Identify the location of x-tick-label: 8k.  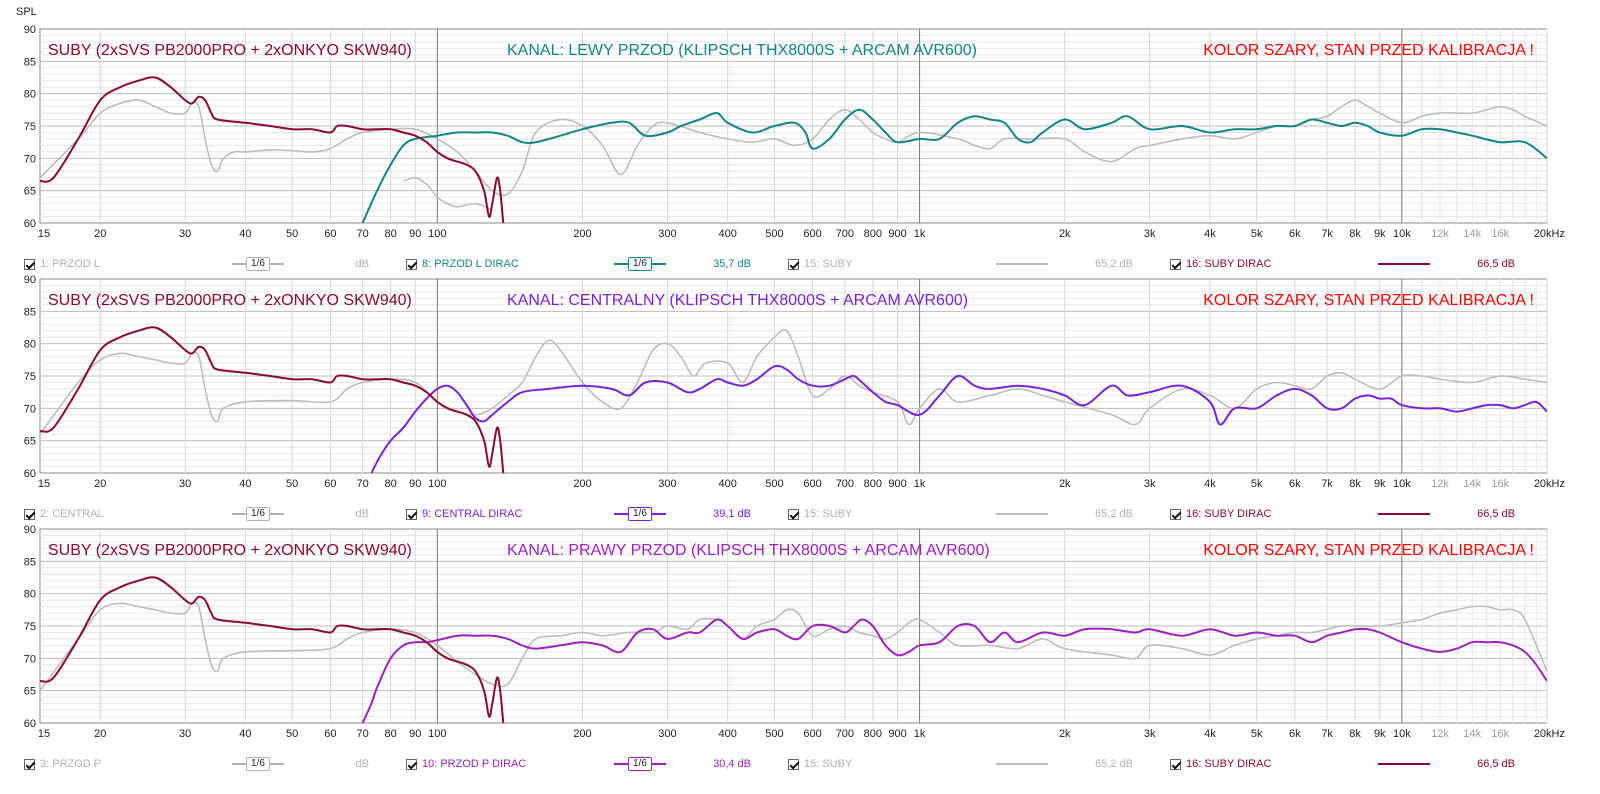
(1355, 234).